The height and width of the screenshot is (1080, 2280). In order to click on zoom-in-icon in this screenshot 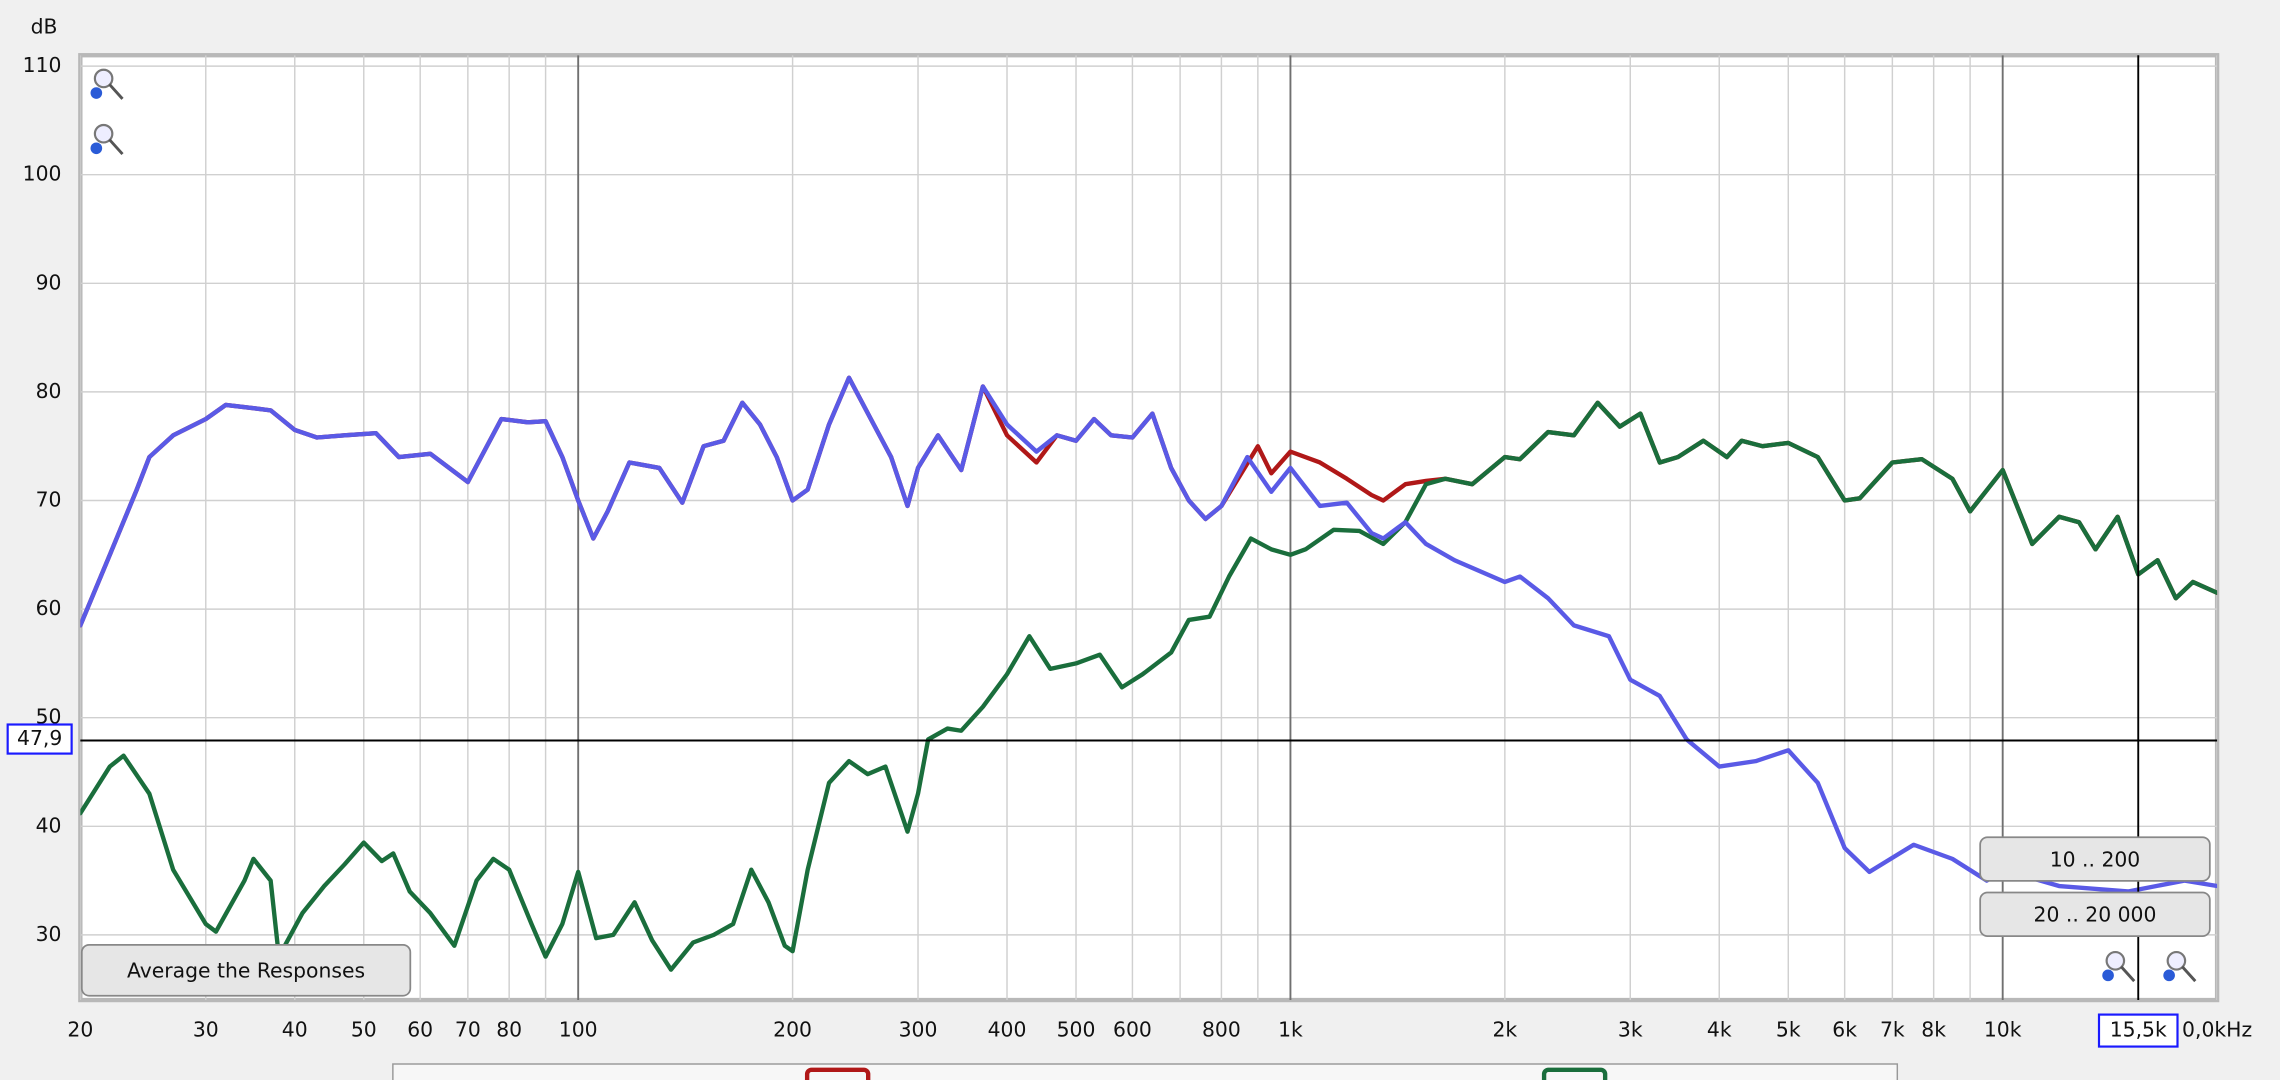, I will do `click(107, 84)`.